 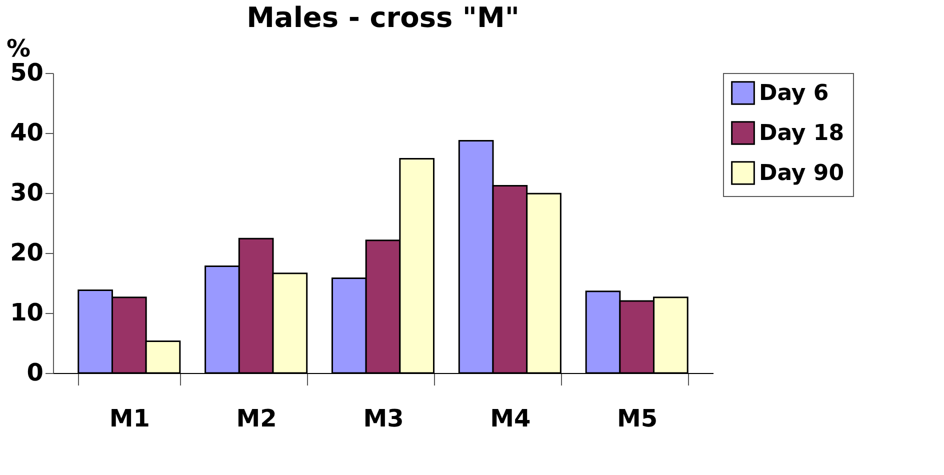 I want to click on chart-title: Males - cross "M", so click(x=383, y=17).